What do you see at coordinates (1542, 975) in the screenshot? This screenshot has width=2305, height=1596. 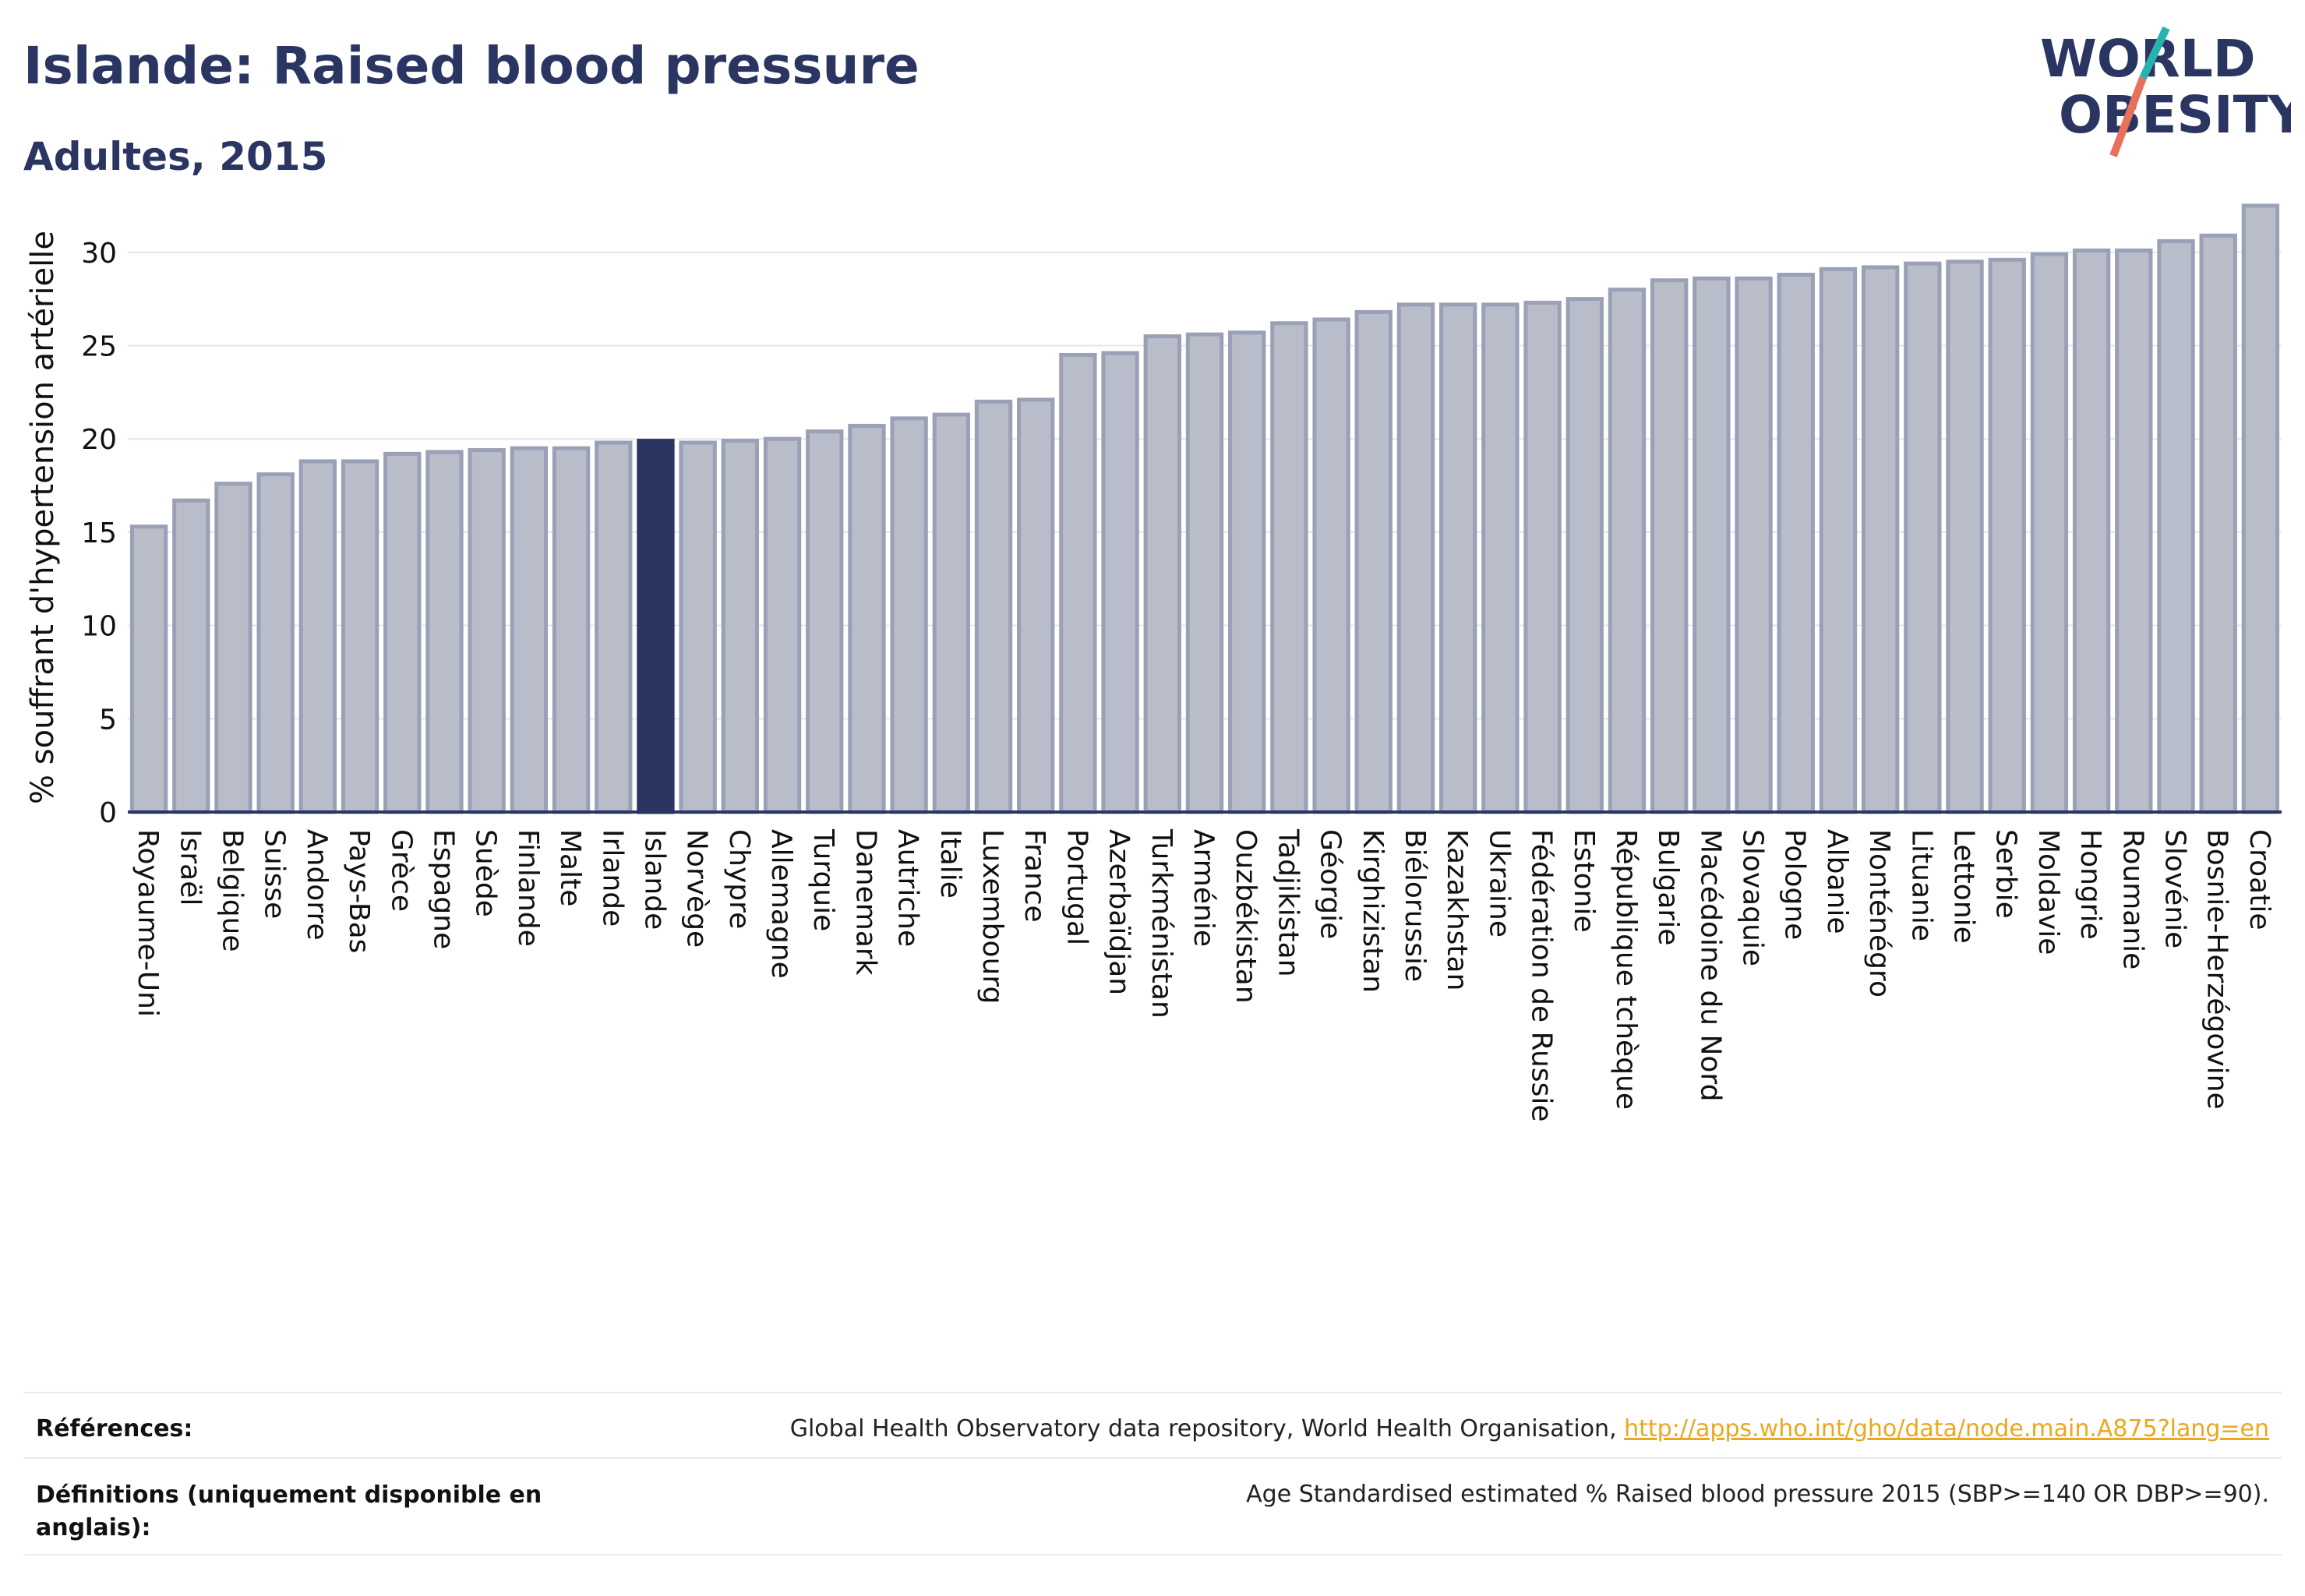 I see `x-tick-label: Fédération de Russie` at bounding box center [1542, 975].